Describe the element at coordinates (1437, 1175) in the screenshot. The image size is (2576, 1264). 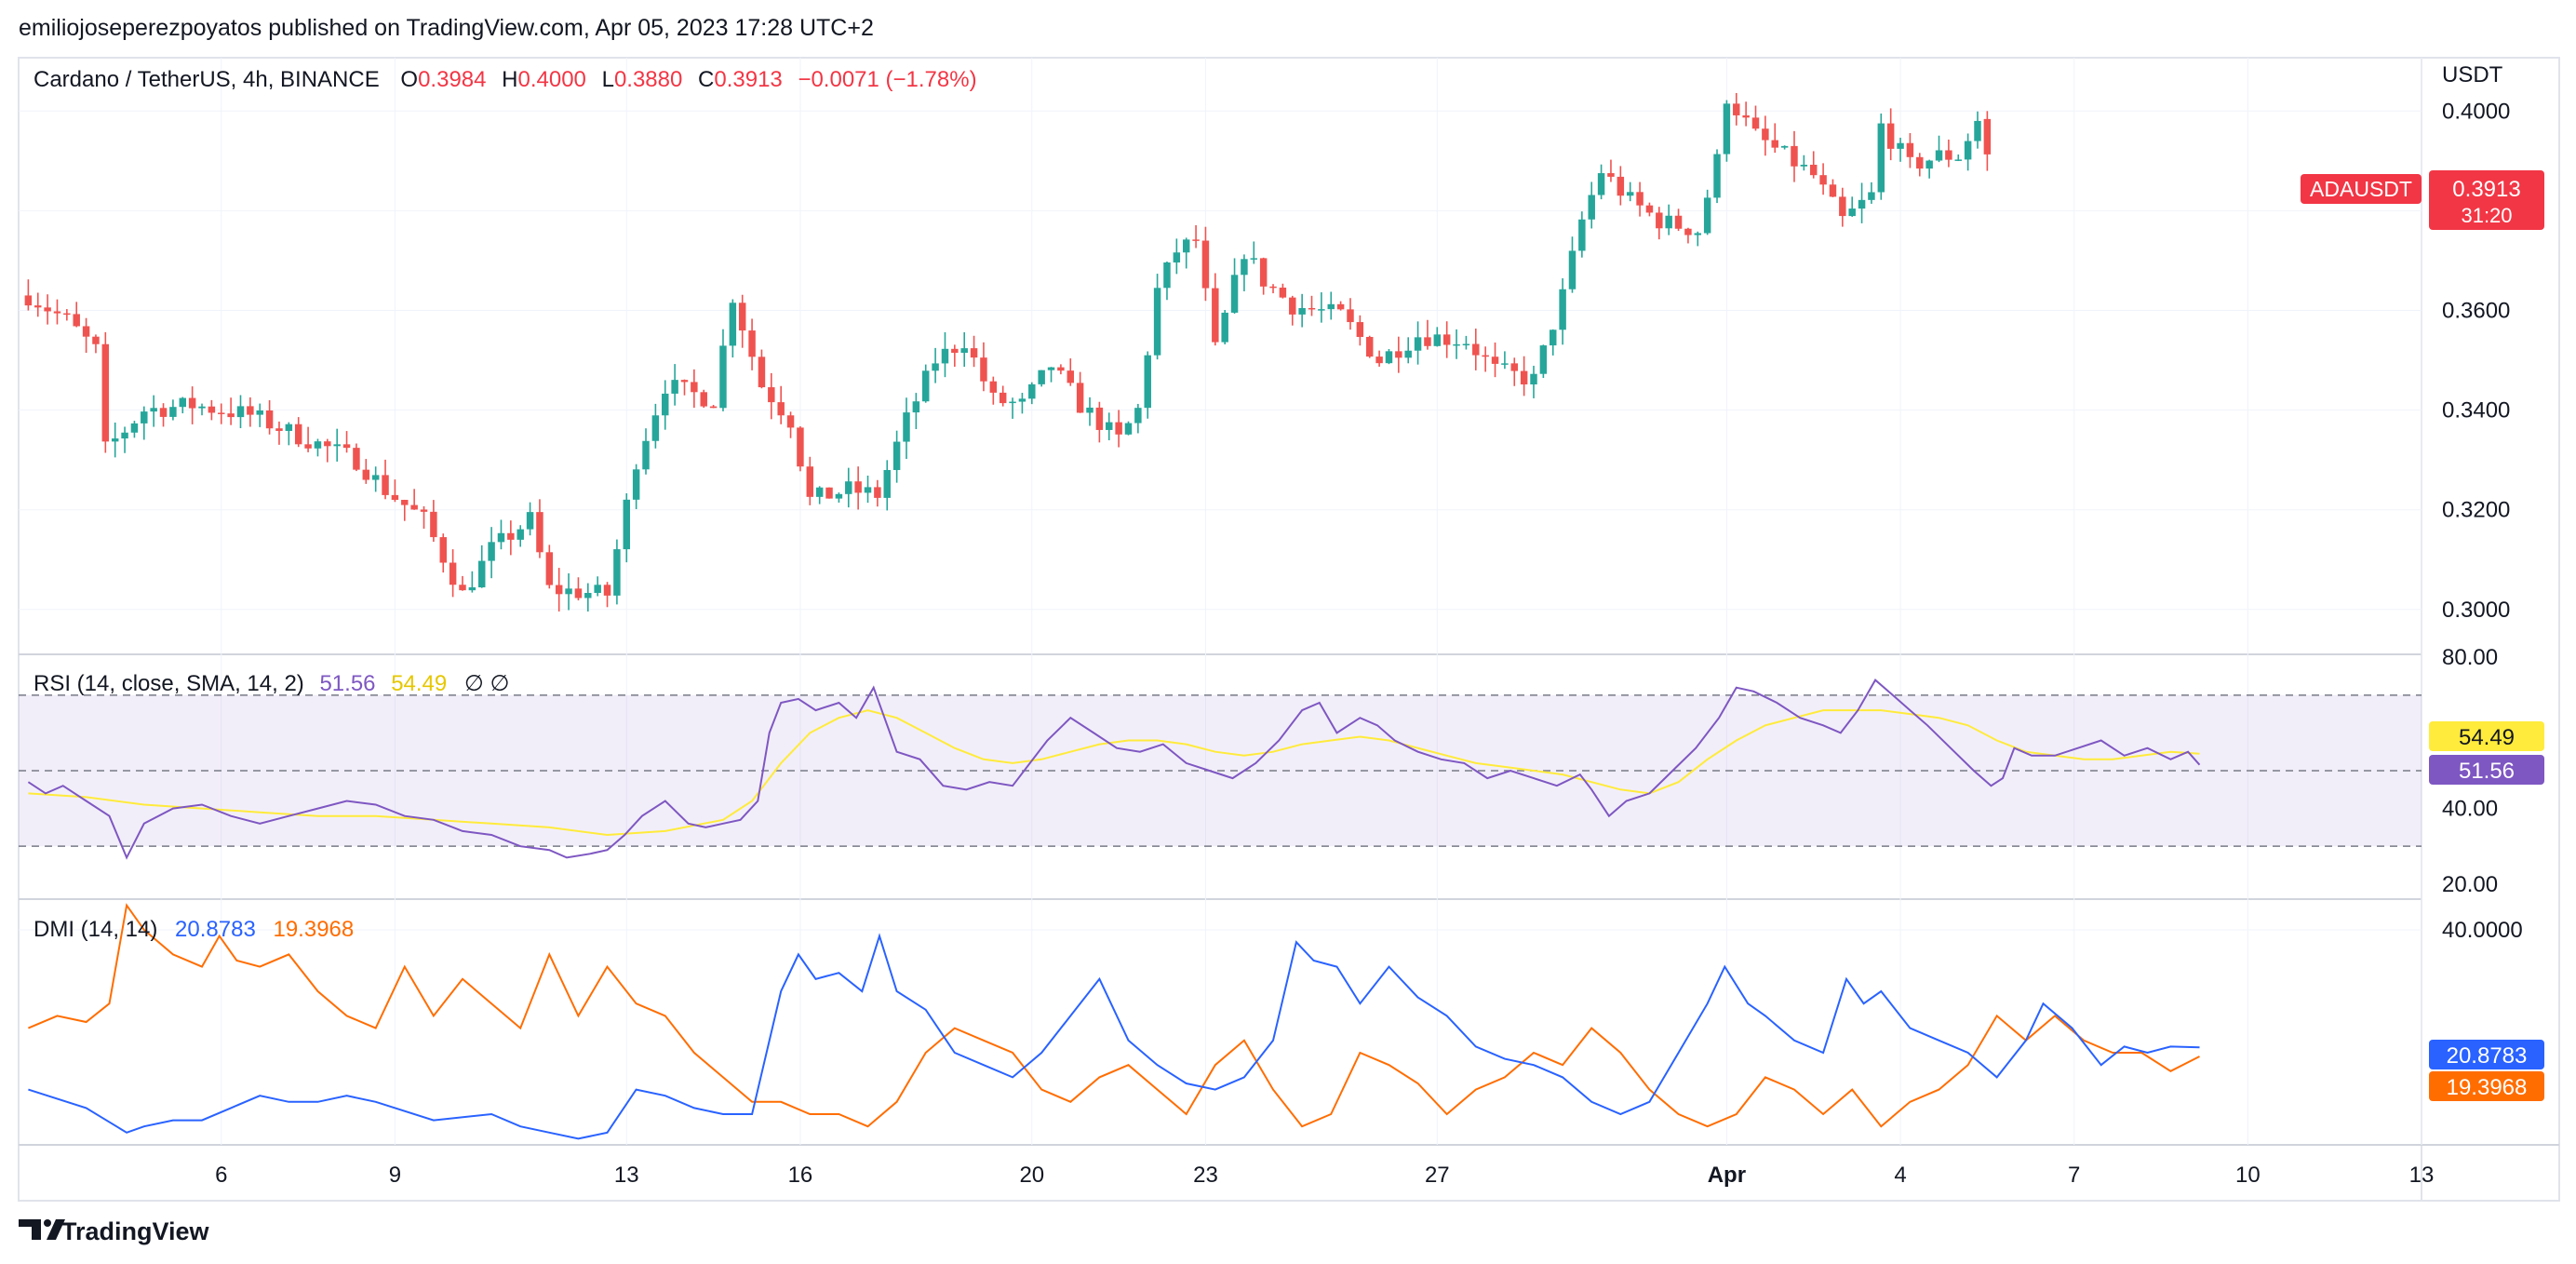
I see `time-tick-label: 27` at that location.